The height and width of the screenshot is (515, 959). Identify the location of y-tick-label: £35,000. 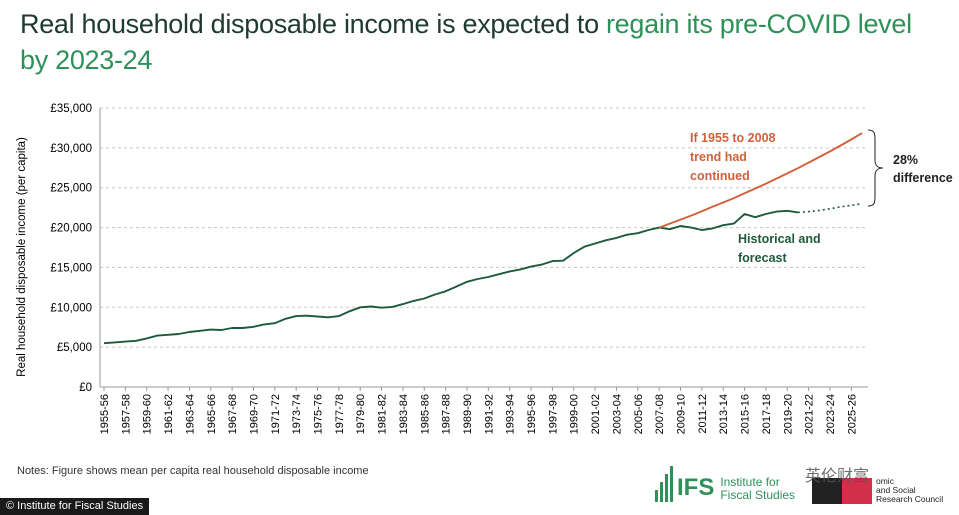
(71, 109).